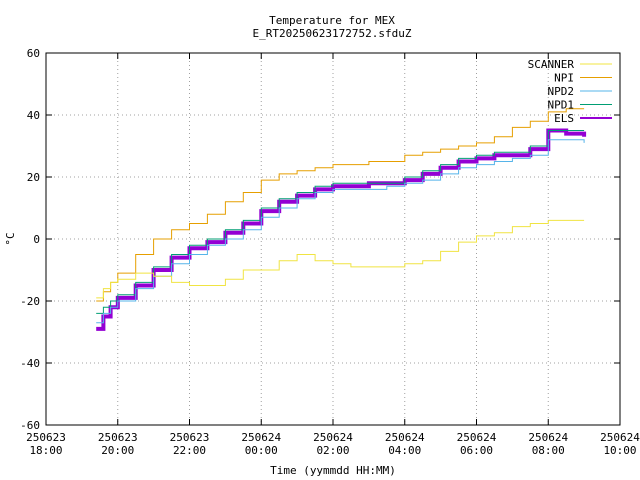  What do you see at coordinates (332, 20) in the screenshot?
I see `chart-title: Temperature for MEX` at bounding box center [332, 20].